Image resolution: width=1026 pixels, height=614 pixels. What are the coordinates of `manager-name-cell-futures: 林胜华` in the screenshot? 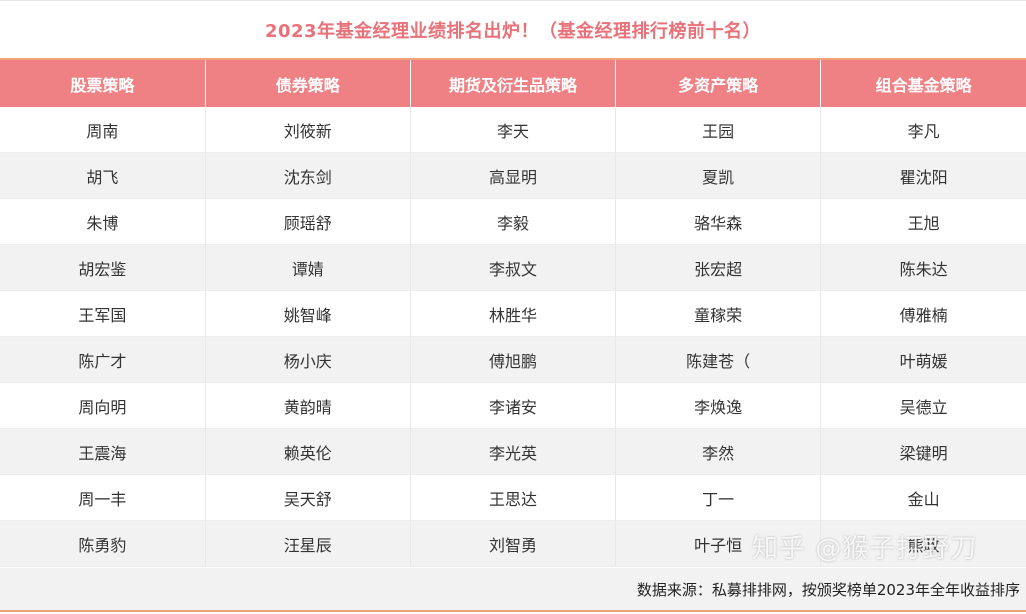 It's located at (513, 313).